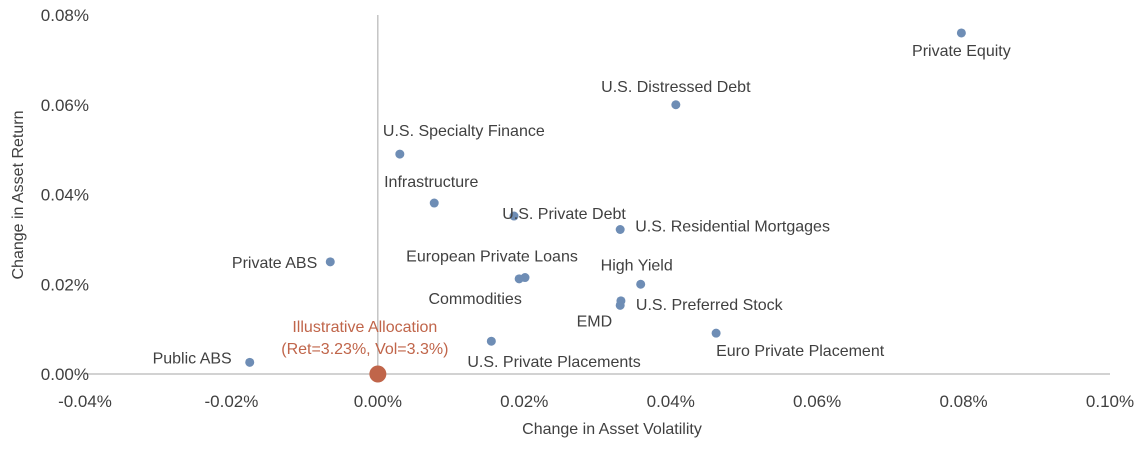 The image size is (1140, 455). I want to click on point-label: U.S. Distressed Debt, so click(676, 87).